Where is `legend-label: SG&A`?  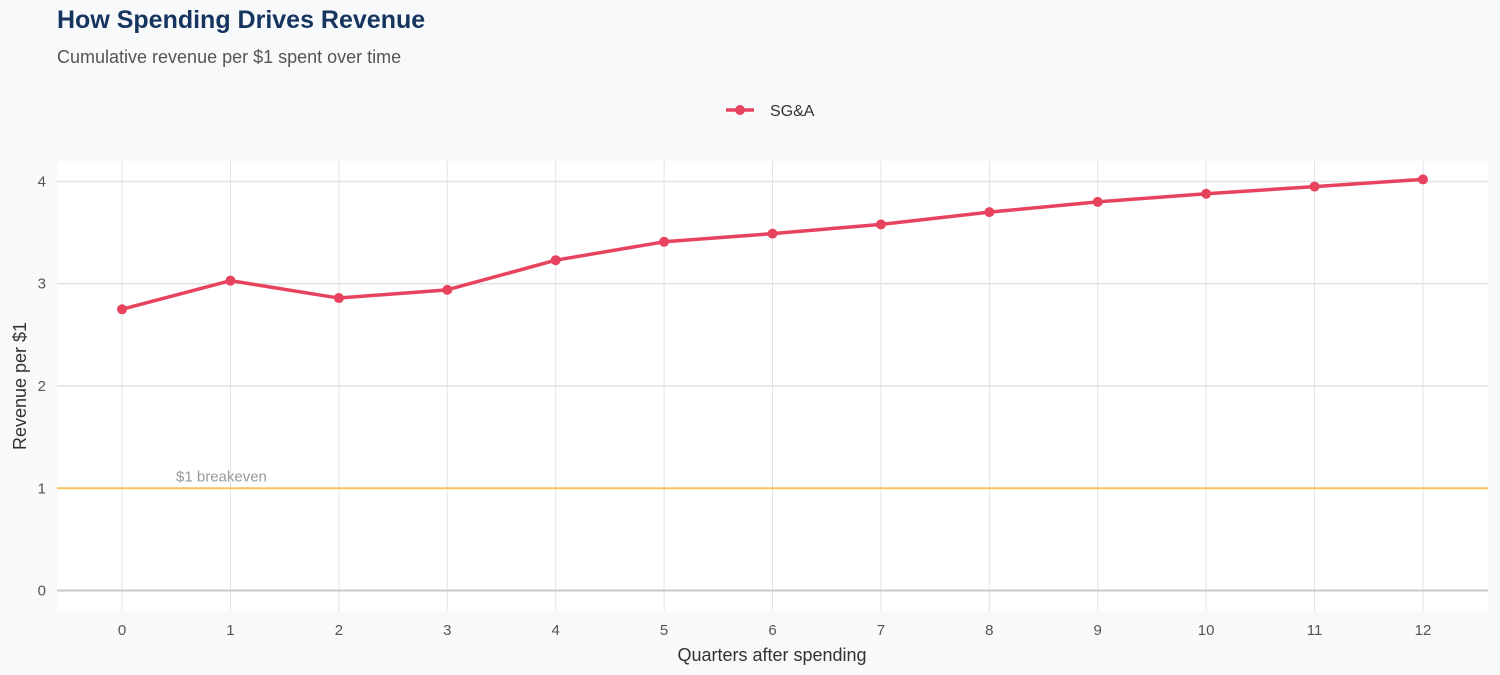 legend-label: SG&A is located at coordinates (792, 111).